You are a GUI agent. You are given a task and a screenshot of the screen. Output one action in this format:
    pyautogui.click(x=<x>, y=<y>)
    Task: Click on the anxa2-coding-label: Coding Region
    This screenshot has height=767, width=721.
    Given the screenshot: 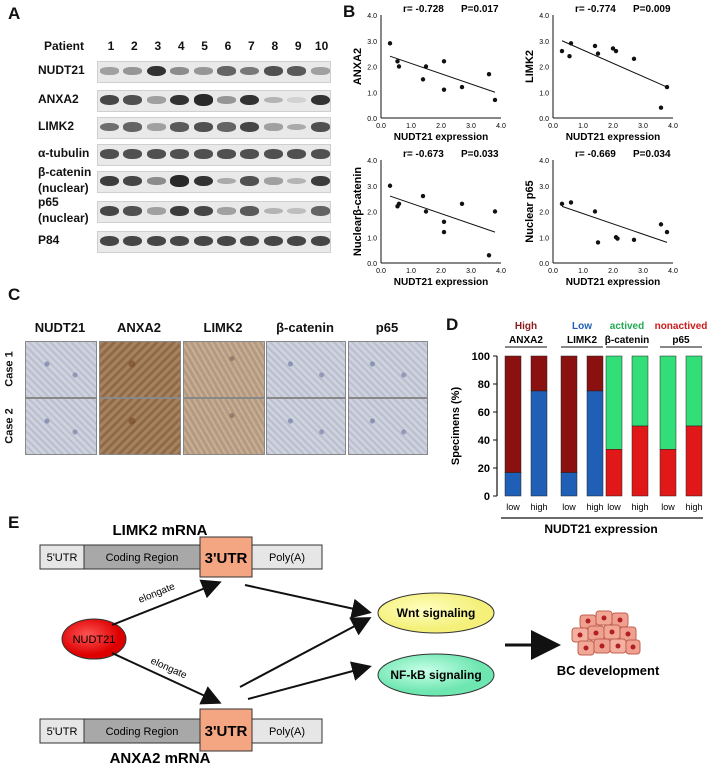 What is the action you would take?
    pyautogui.click(x=142, y=732)
    